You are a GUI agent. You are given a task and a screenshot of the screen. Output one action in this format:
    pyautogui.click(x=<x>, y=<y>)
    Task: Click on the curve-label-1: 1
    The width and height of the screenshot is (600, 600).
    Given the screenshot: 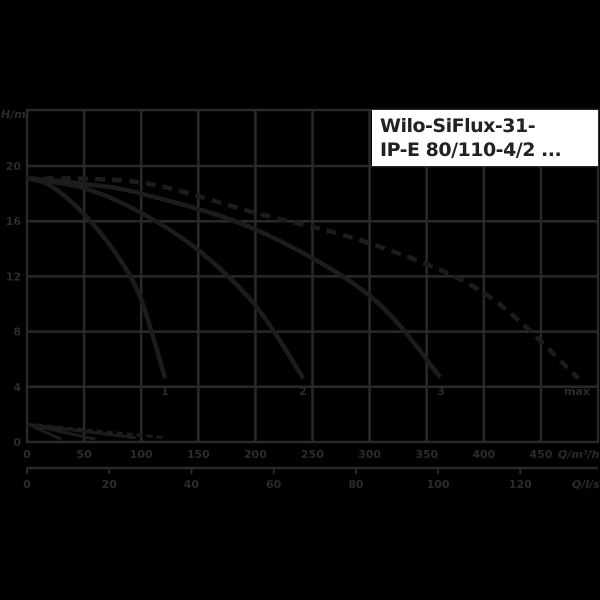 What is the action you would take?
    pyautogui.click(x=165, y=391)
    